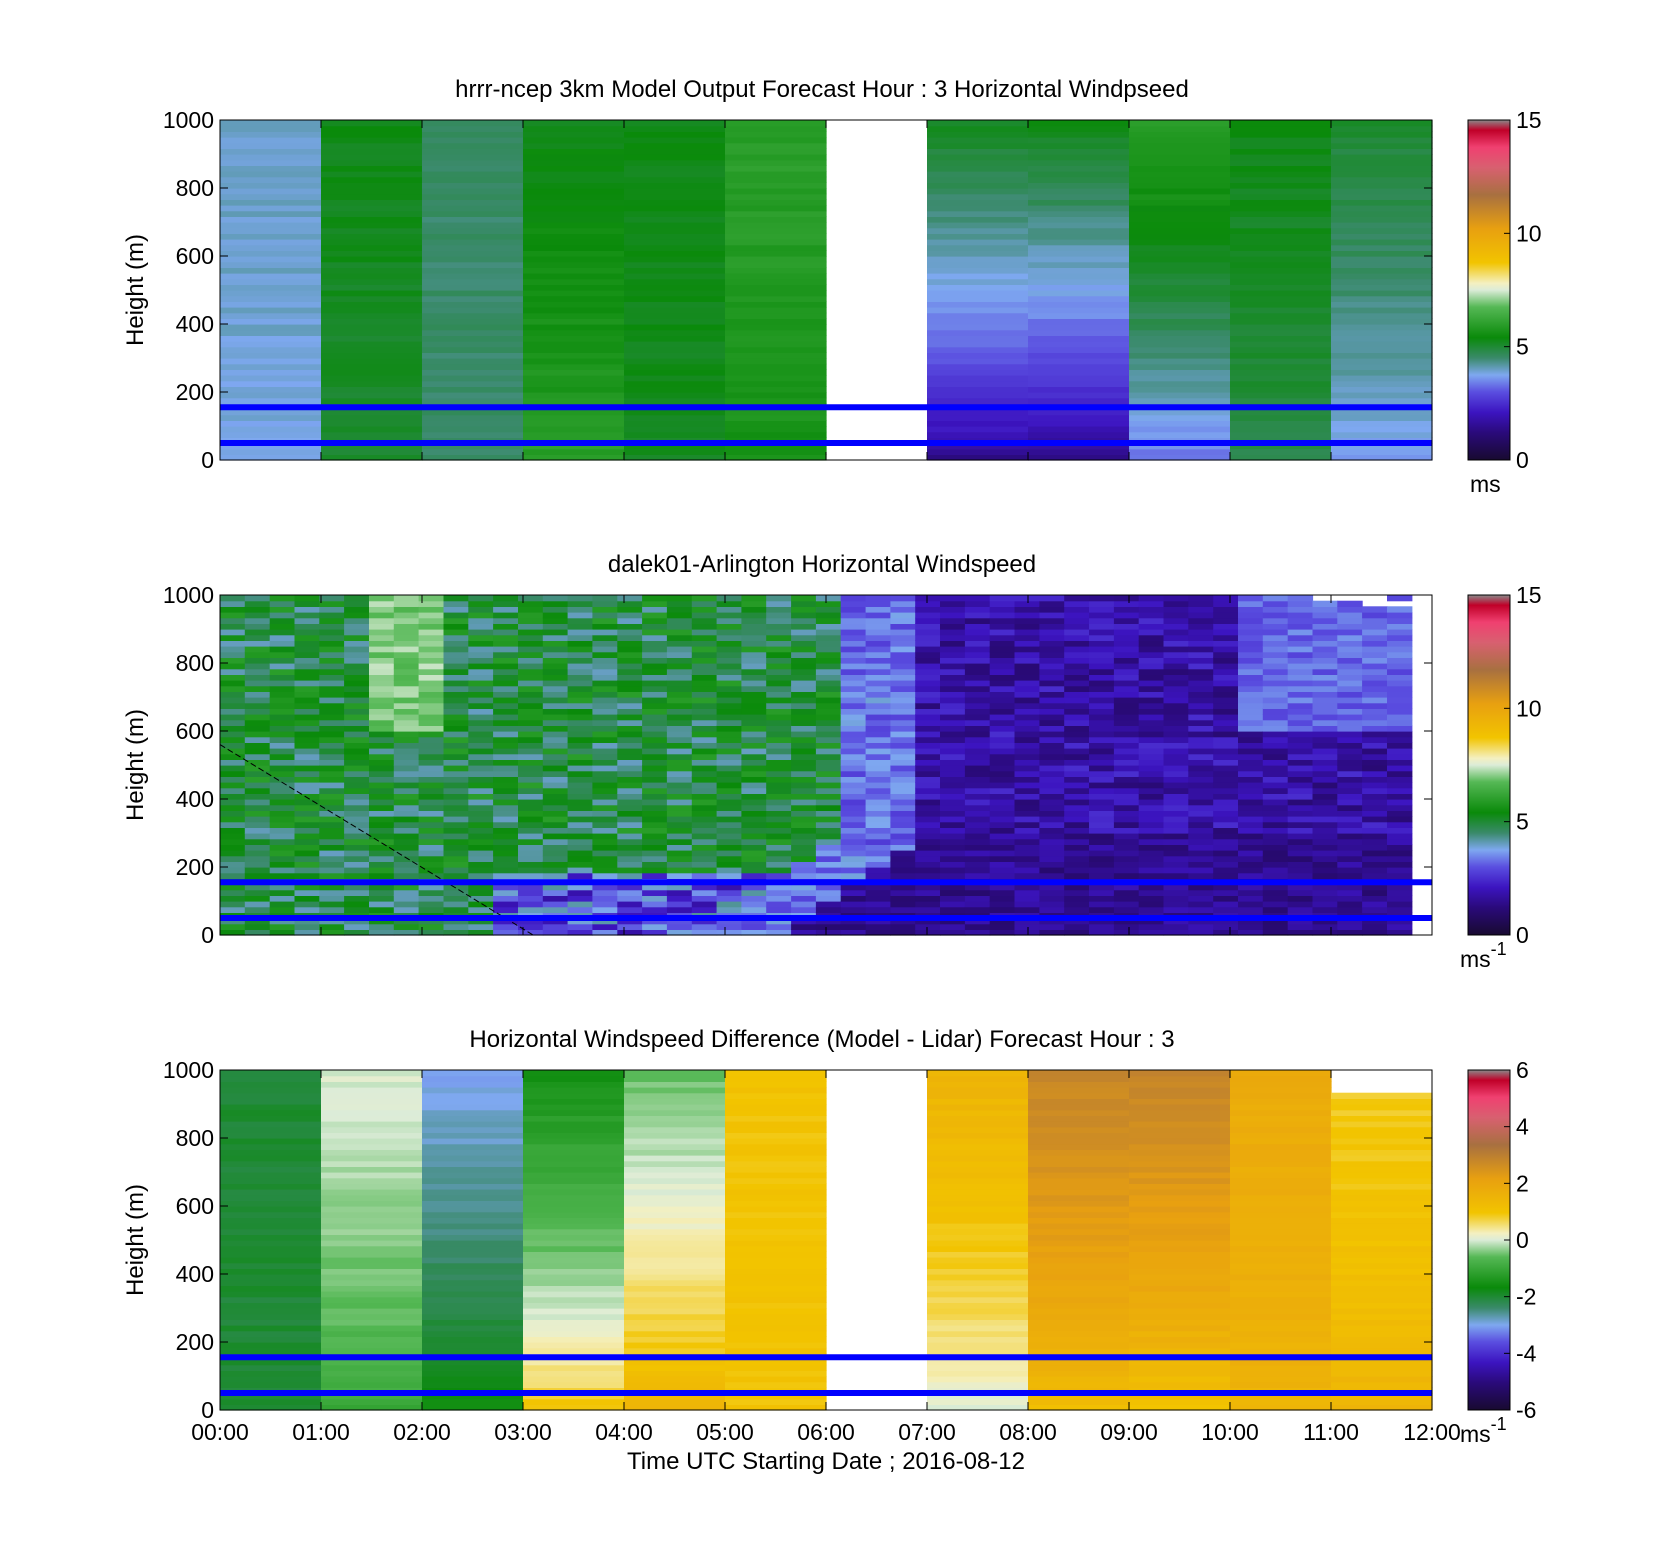  I want to click on panel-1-reference-lines, so click(826, 425).